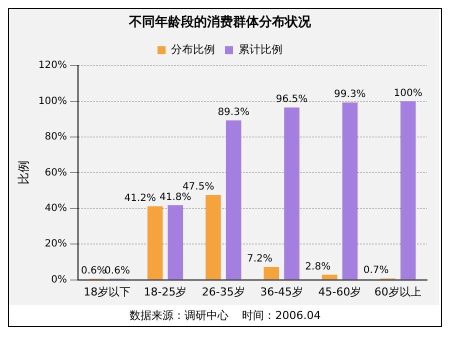 The image size is (450, 337). Describe the element at coordinates (234, 112) in the screenshot. I see `data-label: 89.3%` at that location.